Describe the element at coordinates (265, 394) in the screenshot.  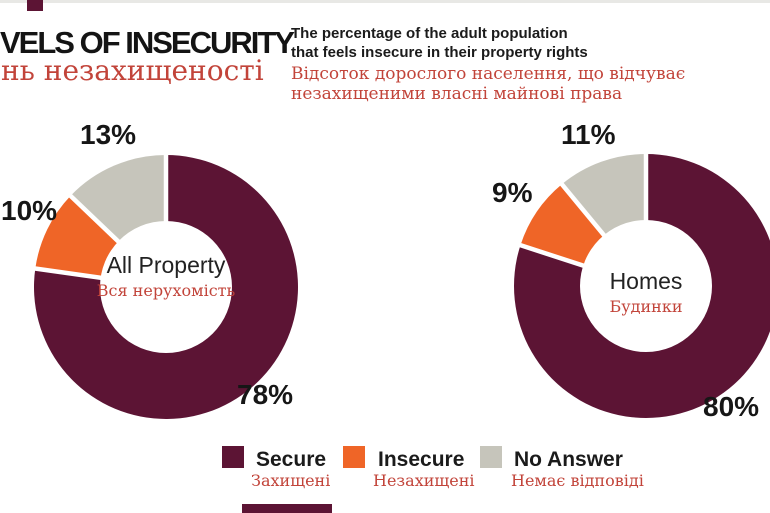
I see `pct-label-all-secure: 78%` at that location.